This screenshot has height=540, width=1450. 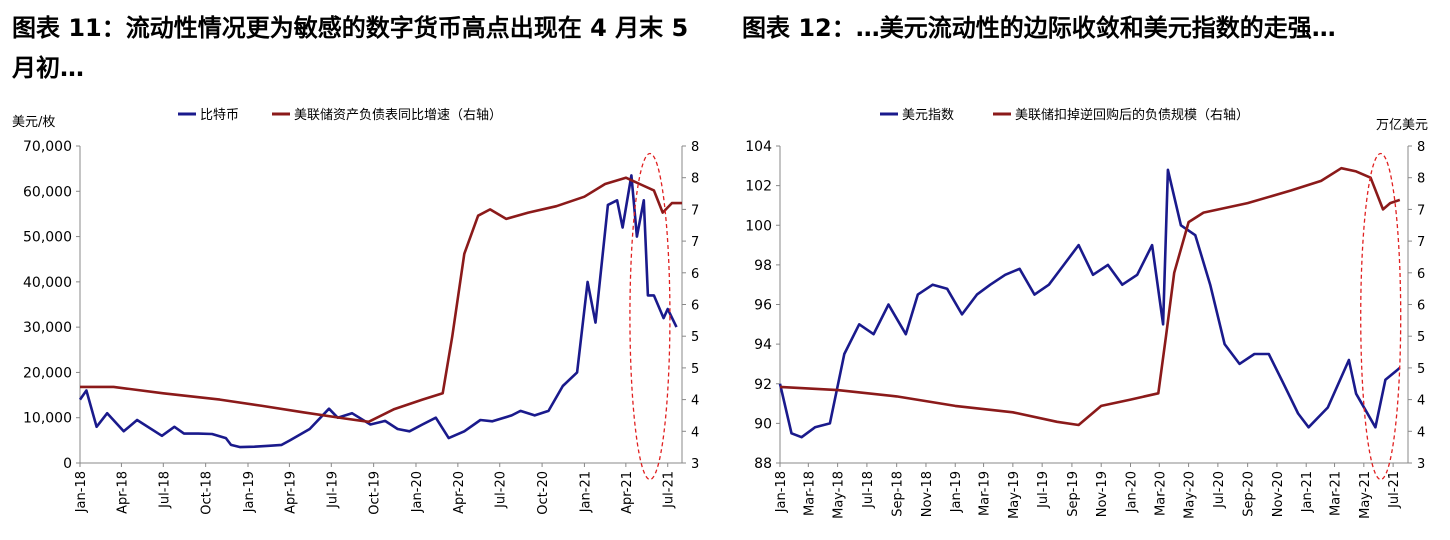 What do you see at coordinates (122, 492) in the screenshot?
I see `x-tick-label: Apr-18` at bounding box center [122, 492].